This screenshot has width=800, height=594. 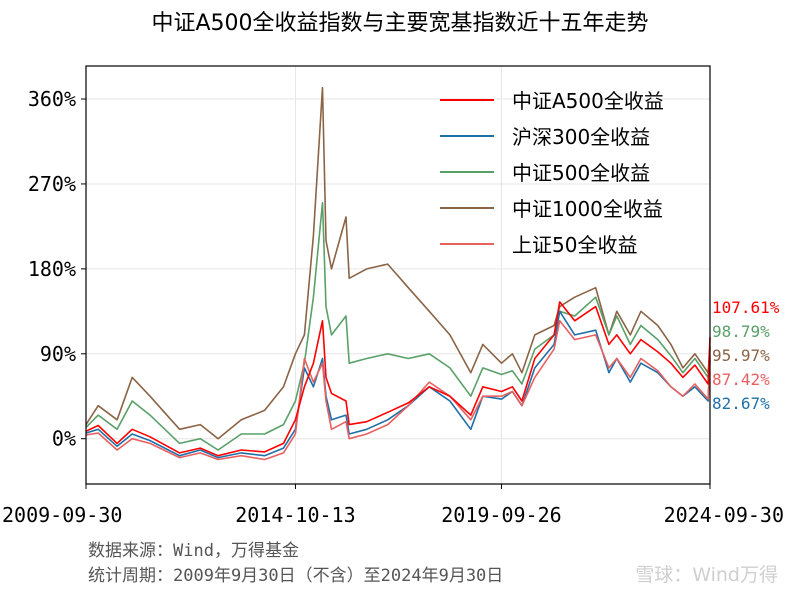 What do you see at coordinates (581, 173) in the screenshot?
I see `legend-entry: 中证500全收益` at bounding box center [581, 173].